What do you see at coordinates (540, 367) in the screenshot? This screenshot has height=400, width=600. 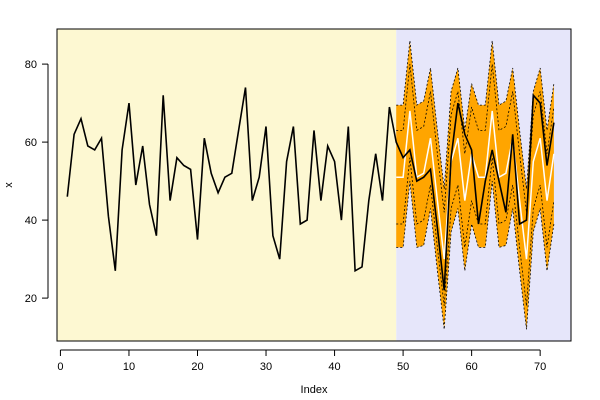 I see `x-tick-label: 70` at bounding box center [540, 367].